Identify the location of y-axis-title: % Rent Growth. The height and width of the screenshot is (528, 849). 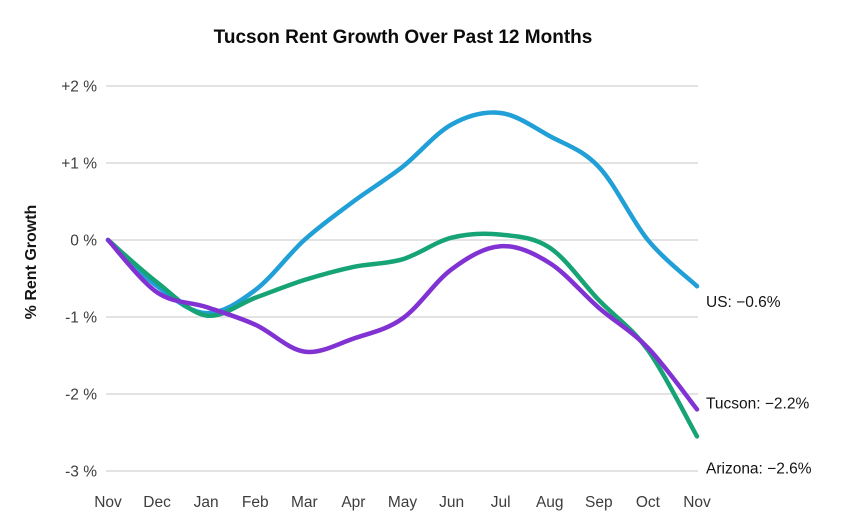
(31, 262).